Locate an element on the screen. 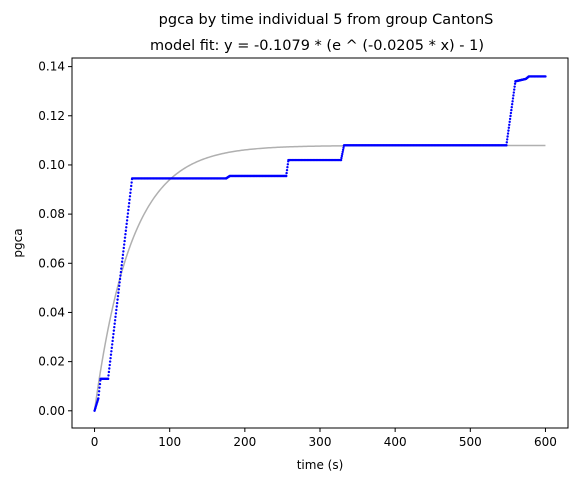 Image resolution: width=576 pixels, height=480 pixels. x-tick-label: 300 is located at coordinates (320, 442).